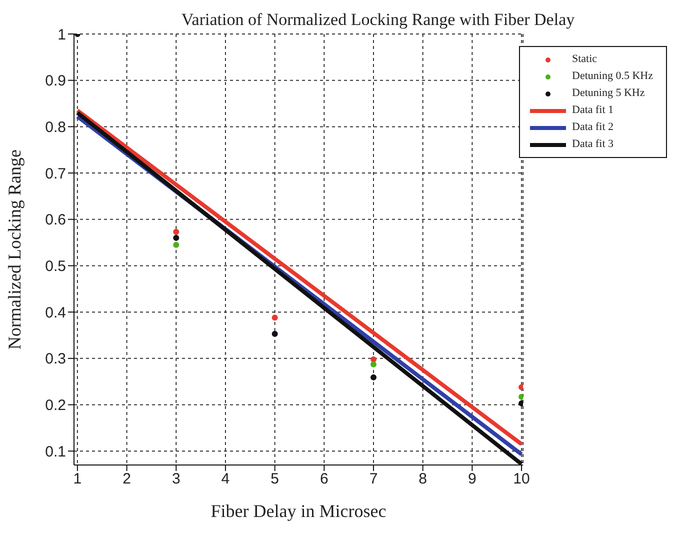 This screenshot has width=681, height=543. What do you see at coordinates (62, 35) in the screenshot?
I see `y-tick-label: 1` at bounding box center [62, 35].